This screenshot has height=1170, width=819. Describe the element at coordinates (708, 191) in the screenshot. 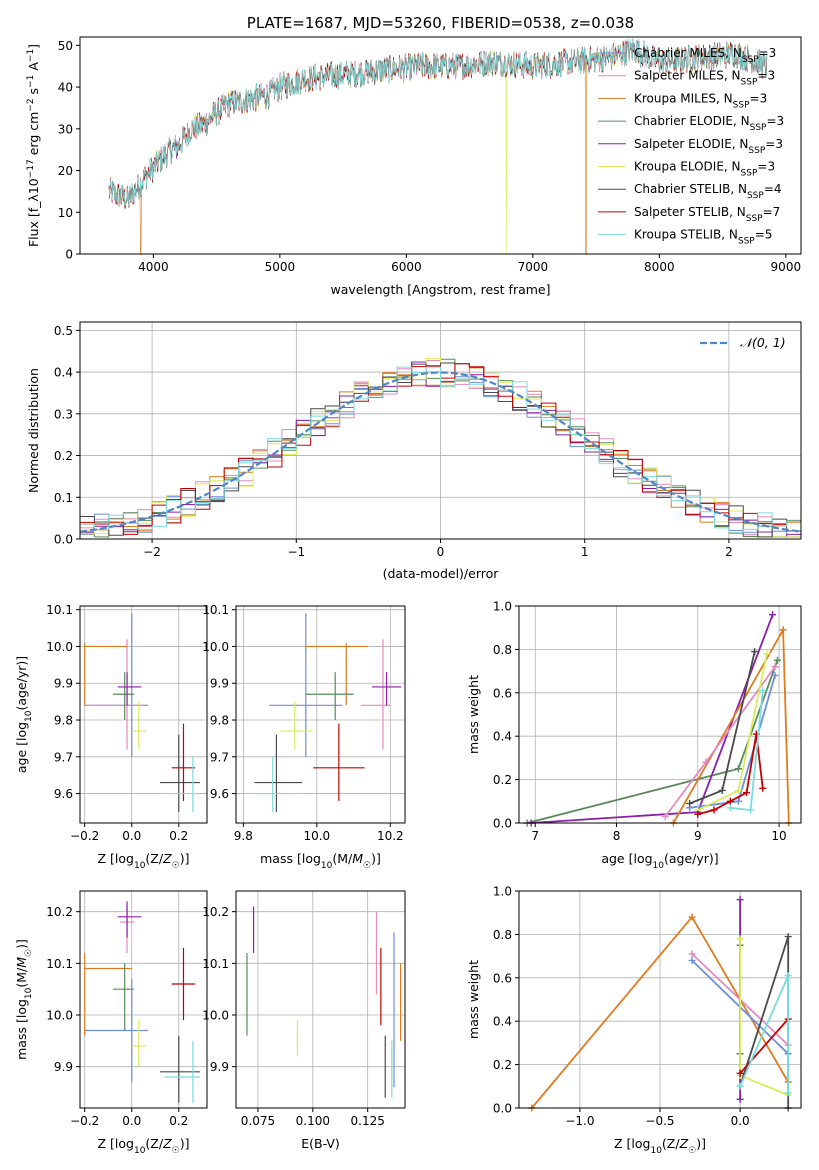

I see `legend-label: Chabrier STELIB, NSSP=4` at that location.